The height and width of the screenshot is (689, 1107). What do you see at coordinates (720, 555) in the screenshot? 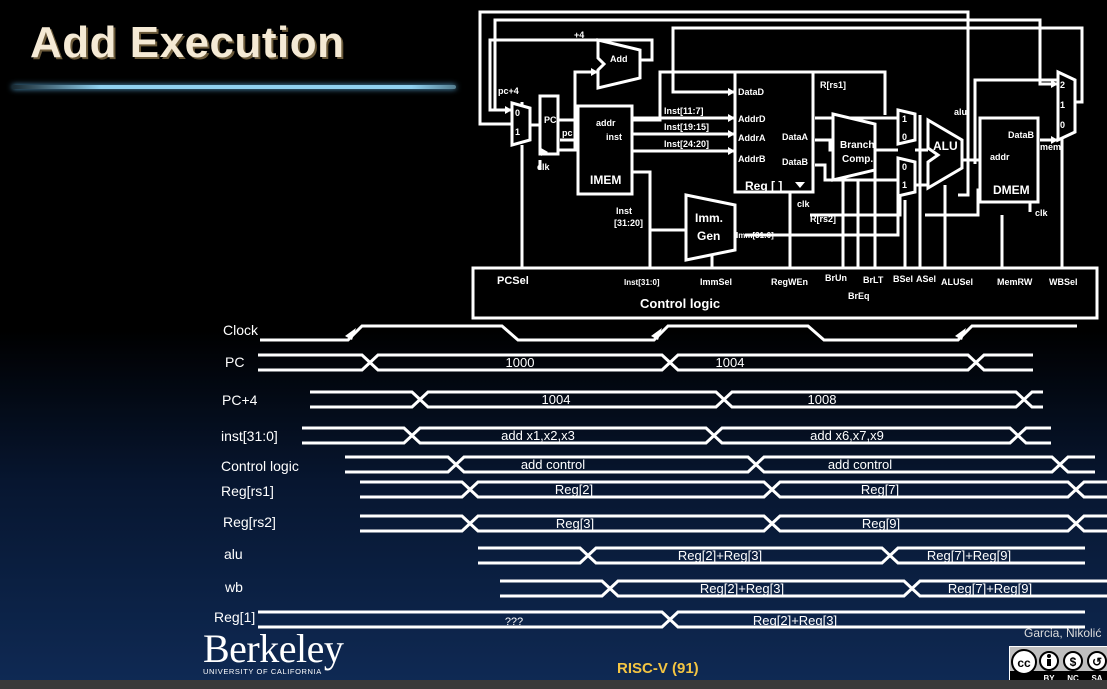
I see `alu-value-1: Reg[2]+Reg[3]` at bounding box center [720, 555].